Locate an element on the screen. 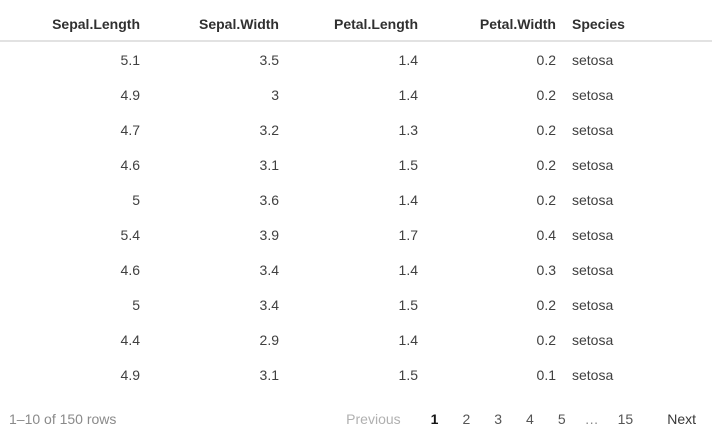 The height and width of the screenshot is (440, 712). table-row: 5 3.6 1.4 0.2 setosa is located at coordinates (356, 199).